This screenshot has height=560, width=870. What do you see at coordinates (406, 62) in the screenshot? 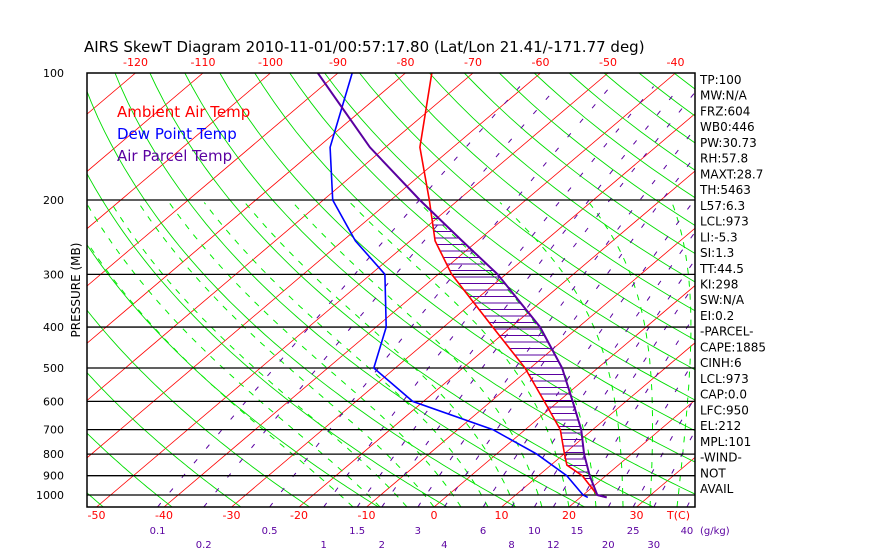
I see `top-temp-tick-label: -80` at bounding box center [406, 62].